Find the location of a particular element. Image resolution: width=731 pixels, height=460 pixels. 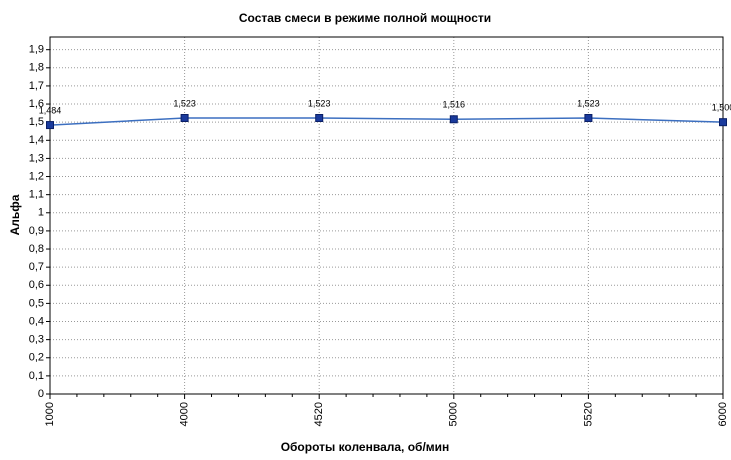

data-label: 1,484 is located at coordinates (50, 110).